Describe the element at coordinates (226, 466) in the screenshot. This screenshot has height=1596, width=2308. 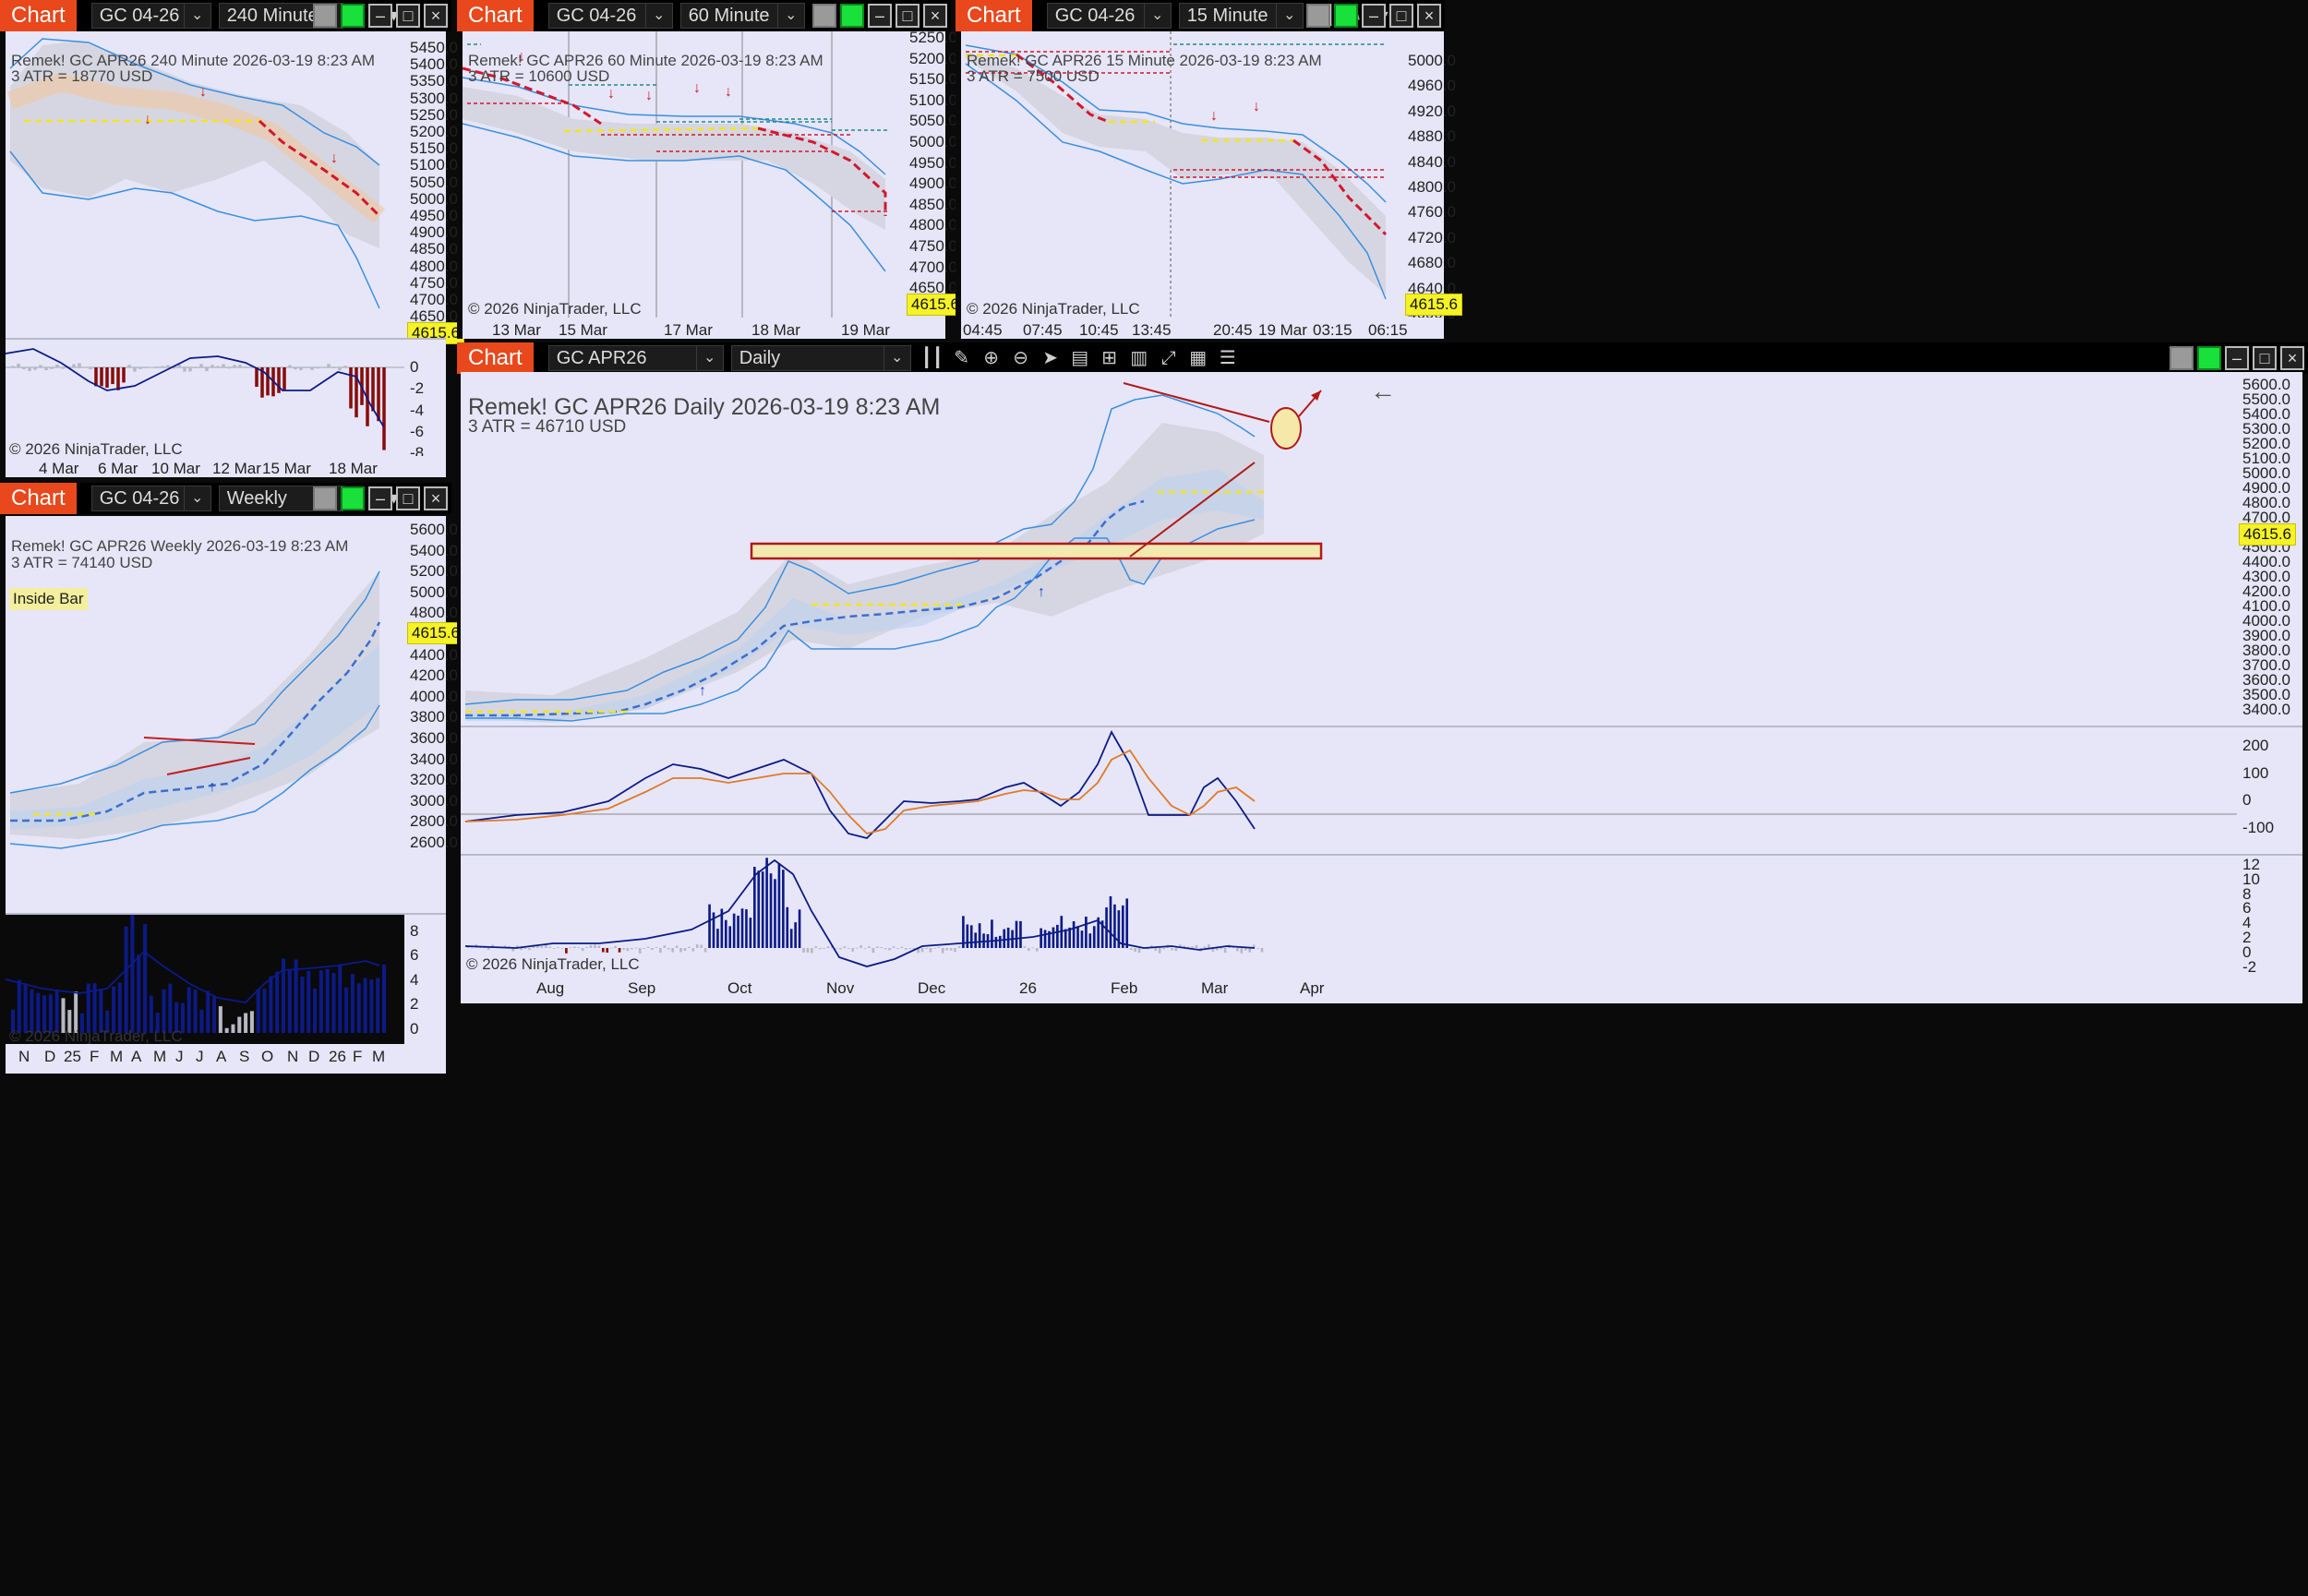
I see `time-axis: 4 Mar 6 Mar 10 Mar 12 Mar 15 Mar 18 Mar` at that location.